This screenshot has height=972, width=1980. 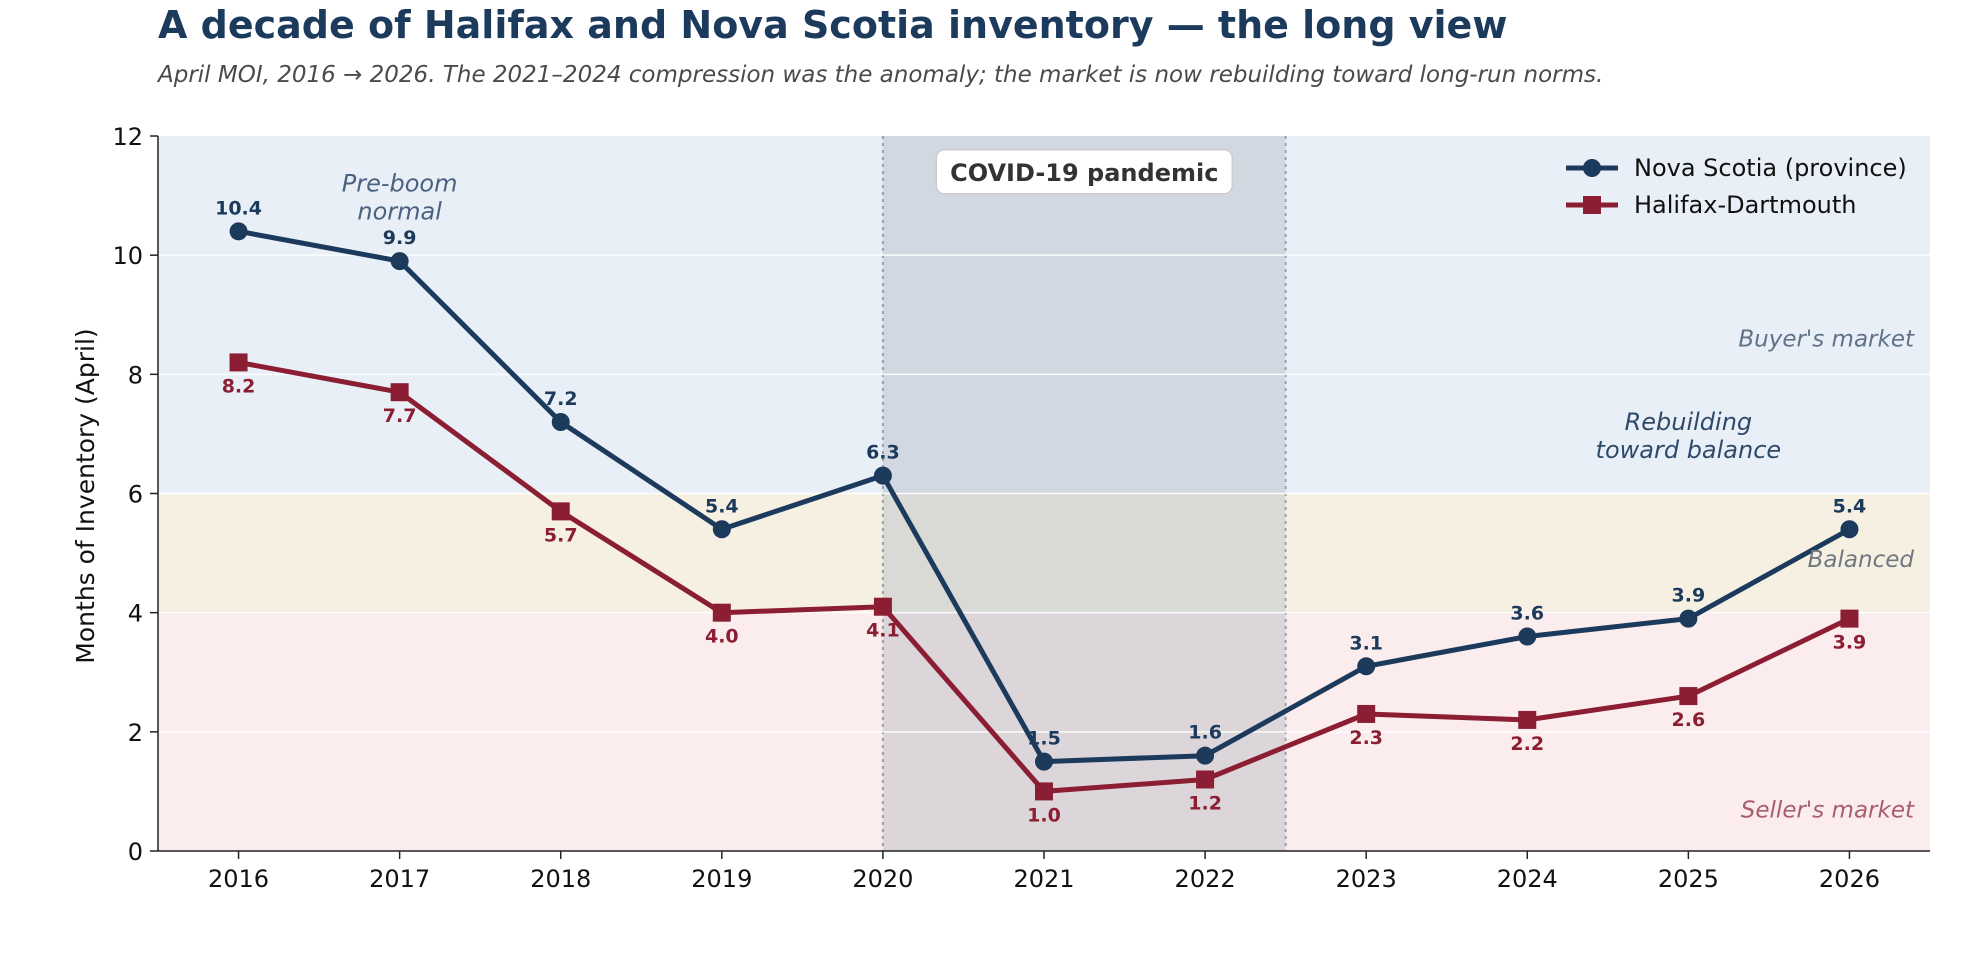 What do you see at coordinates (135, 495) in the screenshot?
I see `y-tick-label: 6` at bounding box center [135, 495].